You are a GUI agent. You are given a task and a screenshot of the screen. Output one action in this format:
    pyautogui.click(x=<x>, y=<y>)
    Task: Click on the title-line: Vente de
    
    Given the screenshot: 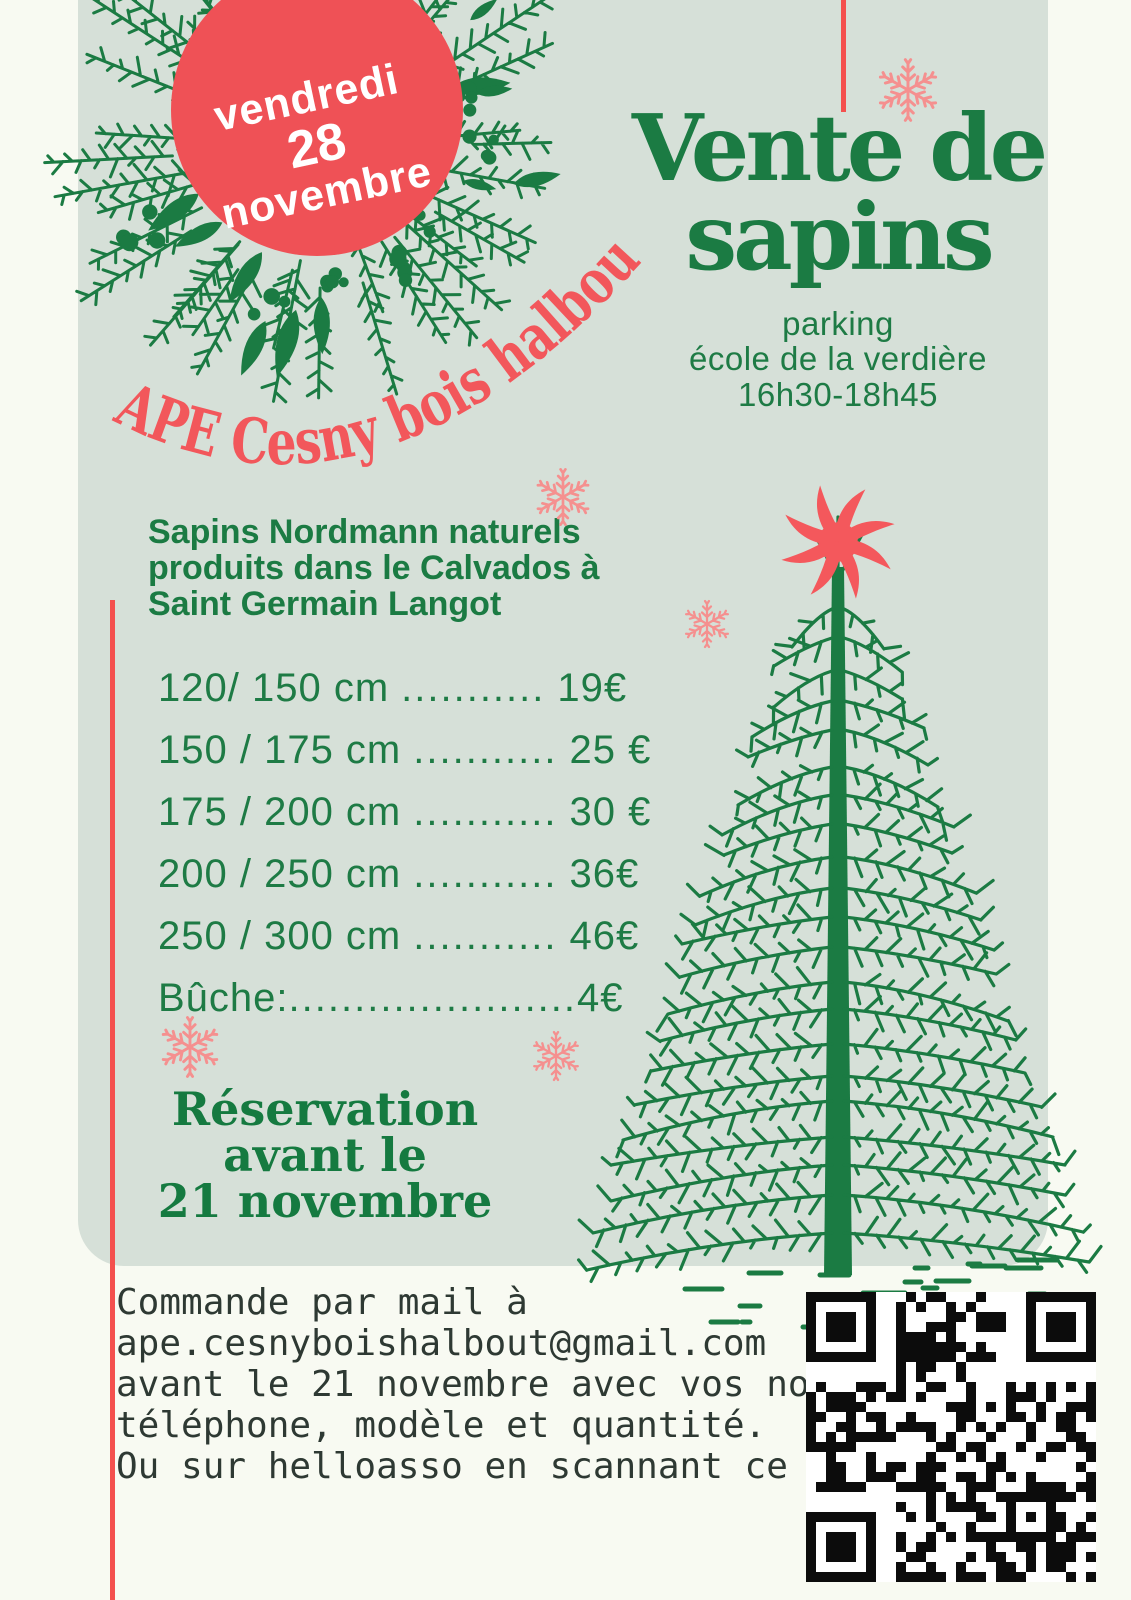 What is the action you would take?
    pyautogui.click(x=839, y=148)
    